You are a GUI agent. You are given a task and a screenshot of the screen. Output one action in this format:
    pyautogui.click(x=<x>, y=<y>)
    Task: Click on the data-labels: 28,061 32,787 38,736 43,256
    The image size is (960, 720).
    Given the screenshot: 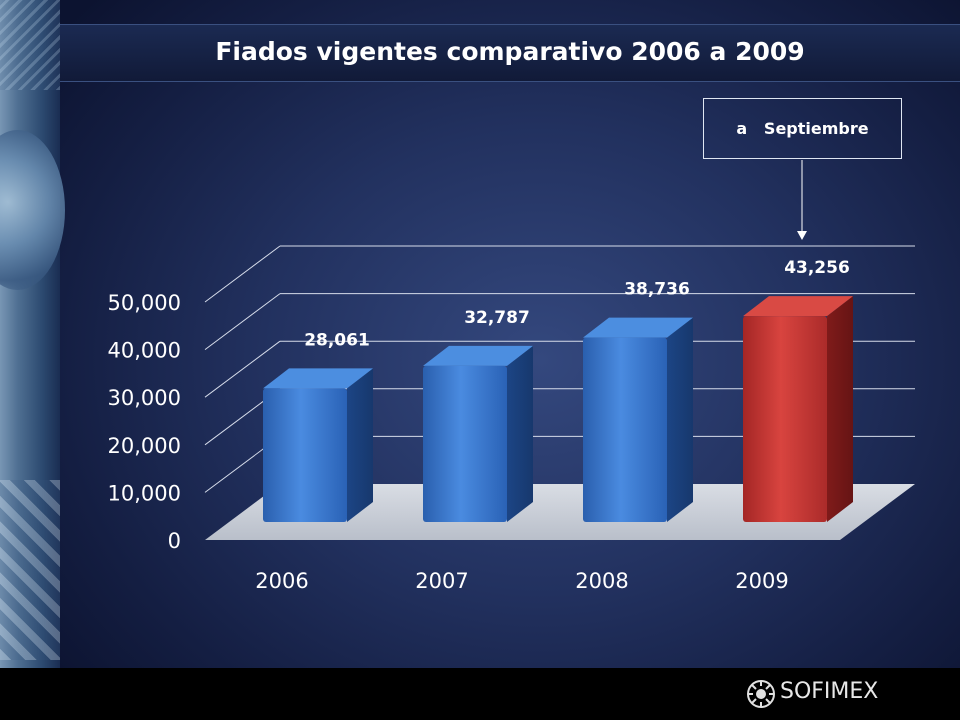 What is the action you would take?
    pyautogui.click(x=577, y=304)
    